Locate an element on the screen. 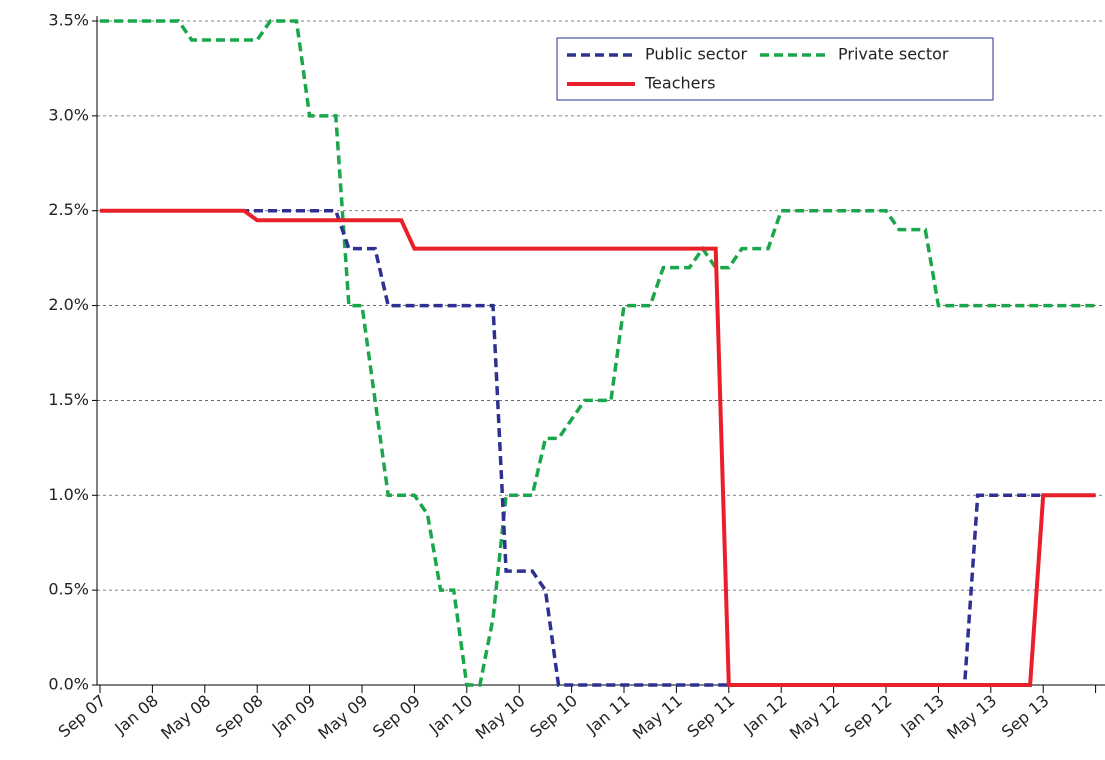  y-tick-label: 0.5% is located at coordinates (68, 589).